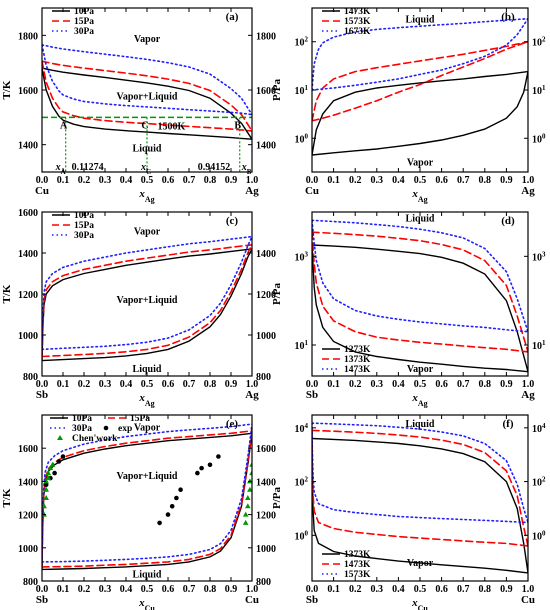 The height and width of the screenshot is (610, 550). What do you see at coordinates (333, 180) in the screenshot?
I see `x-tick-label: 0.1` at bounding box center [333, 180].